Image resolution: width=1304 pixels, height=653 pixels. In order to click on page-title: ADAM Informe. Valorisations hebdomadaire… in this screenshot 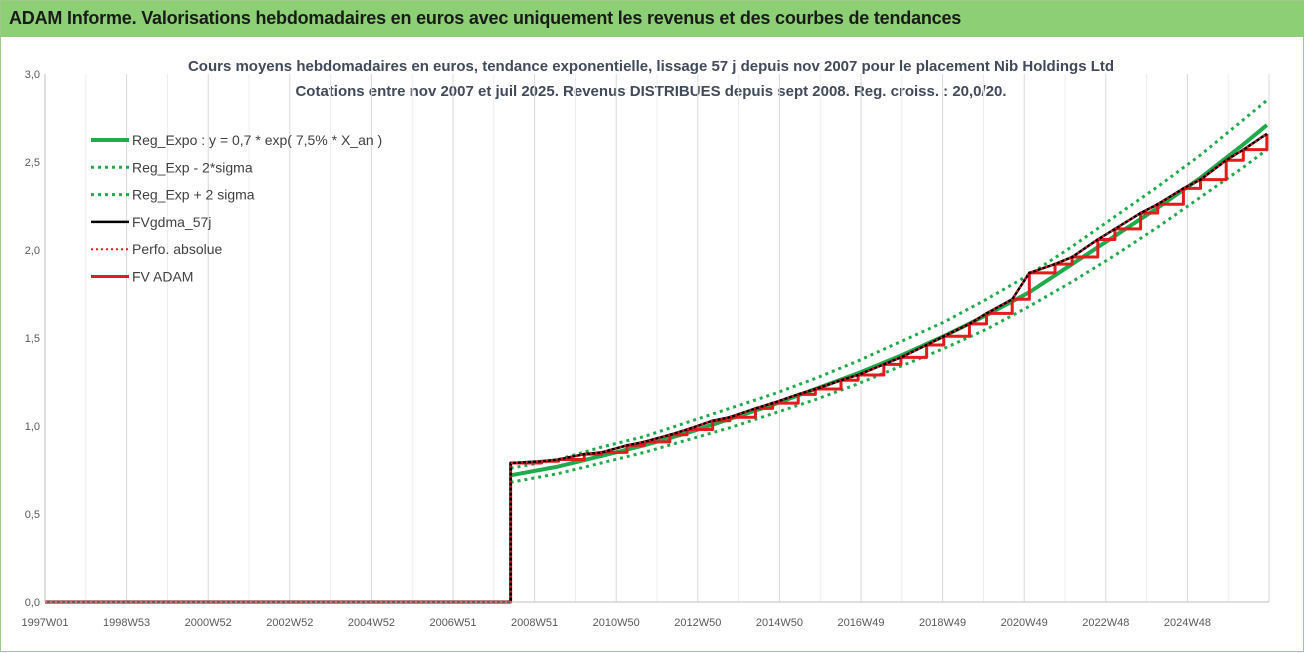, I will do `click(485, 18)`.